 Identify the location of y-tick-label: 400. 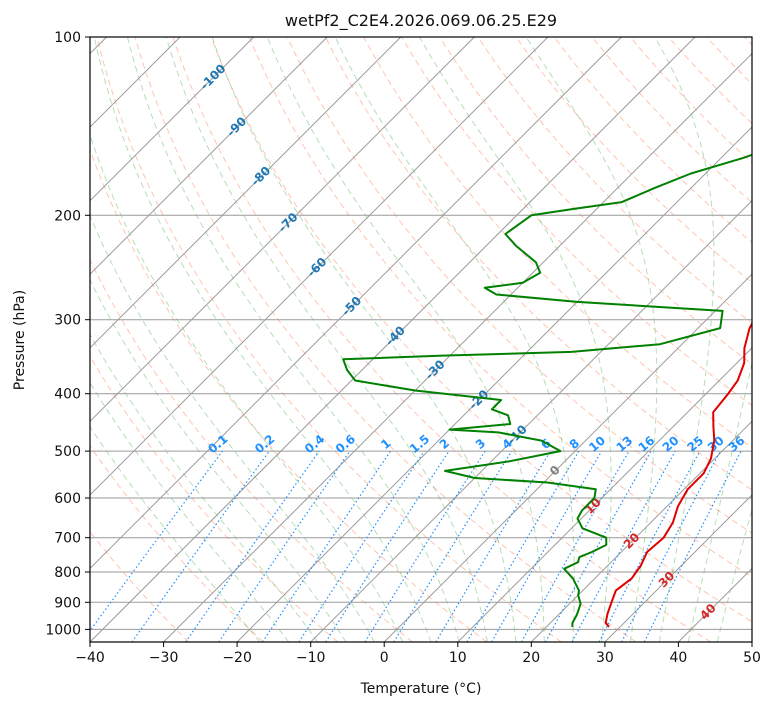
(67, 395).